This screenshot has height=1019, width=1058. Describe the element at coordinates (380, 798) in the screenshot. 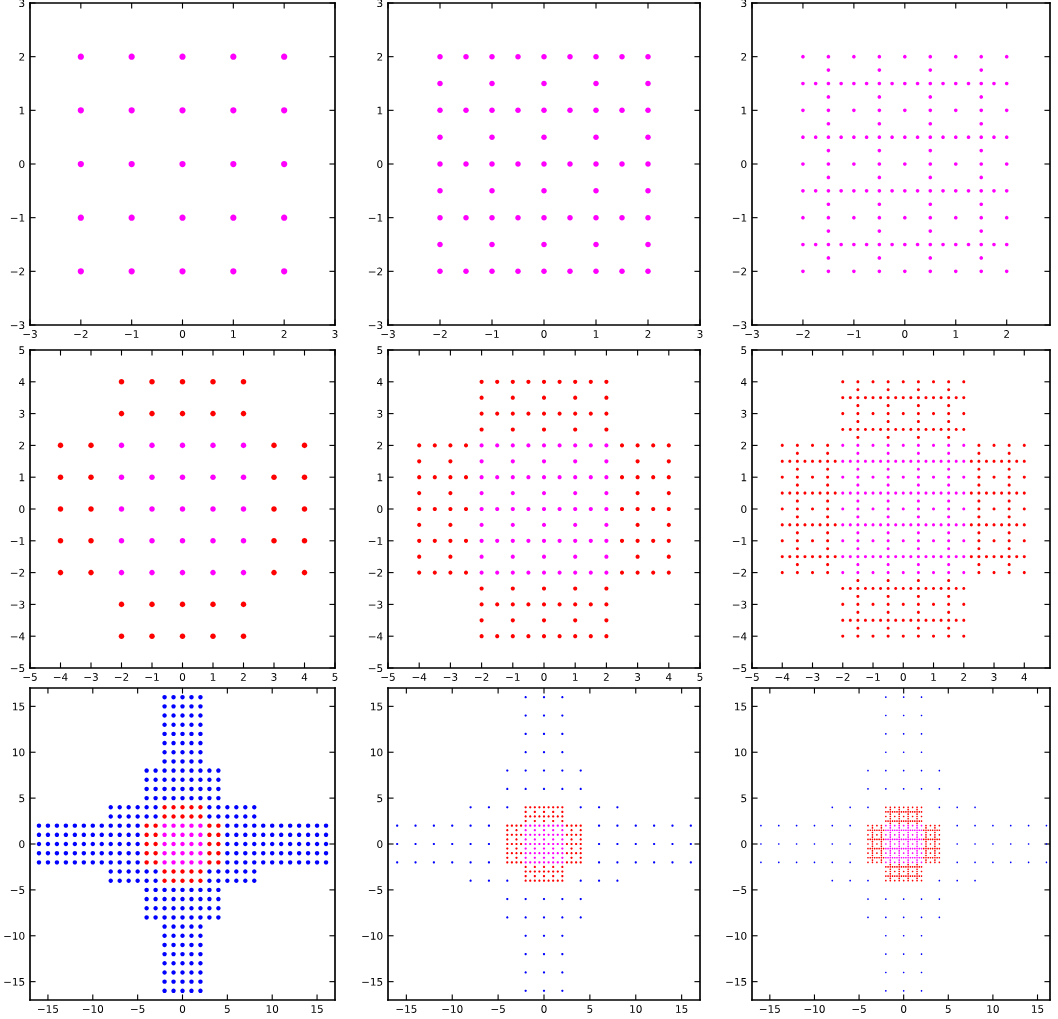

I see `y-tick-label: 5` at that location.